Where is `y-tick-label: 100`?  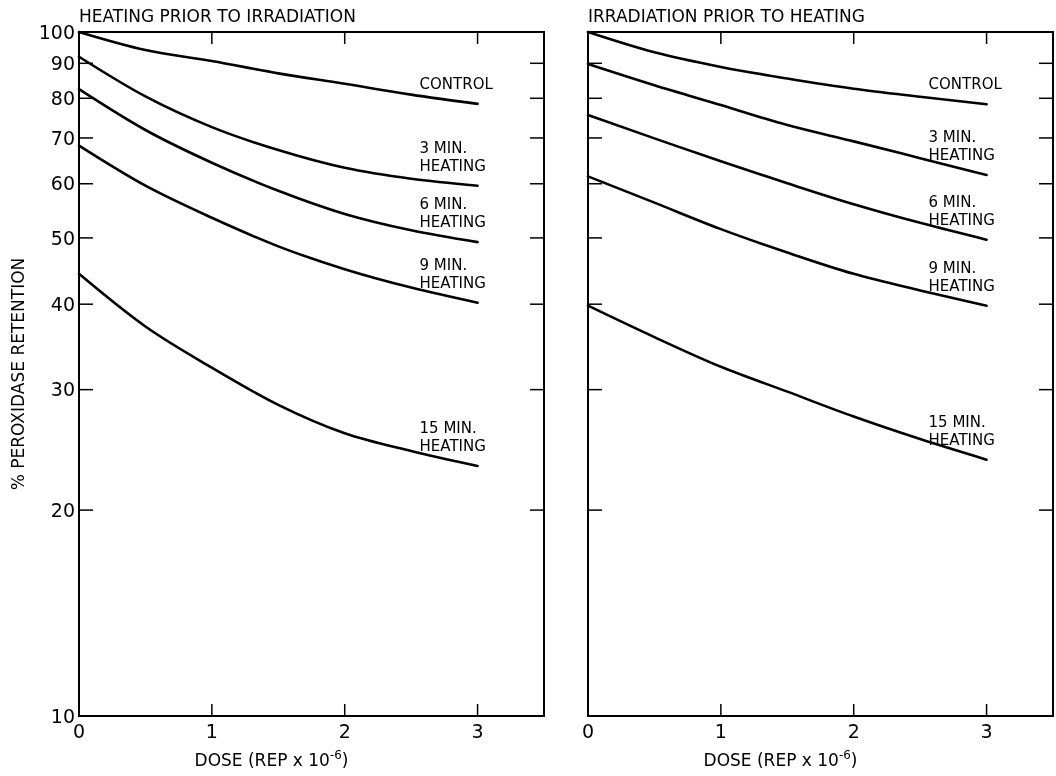
y-tick-label: 100 is located at coordinates (56, 31).